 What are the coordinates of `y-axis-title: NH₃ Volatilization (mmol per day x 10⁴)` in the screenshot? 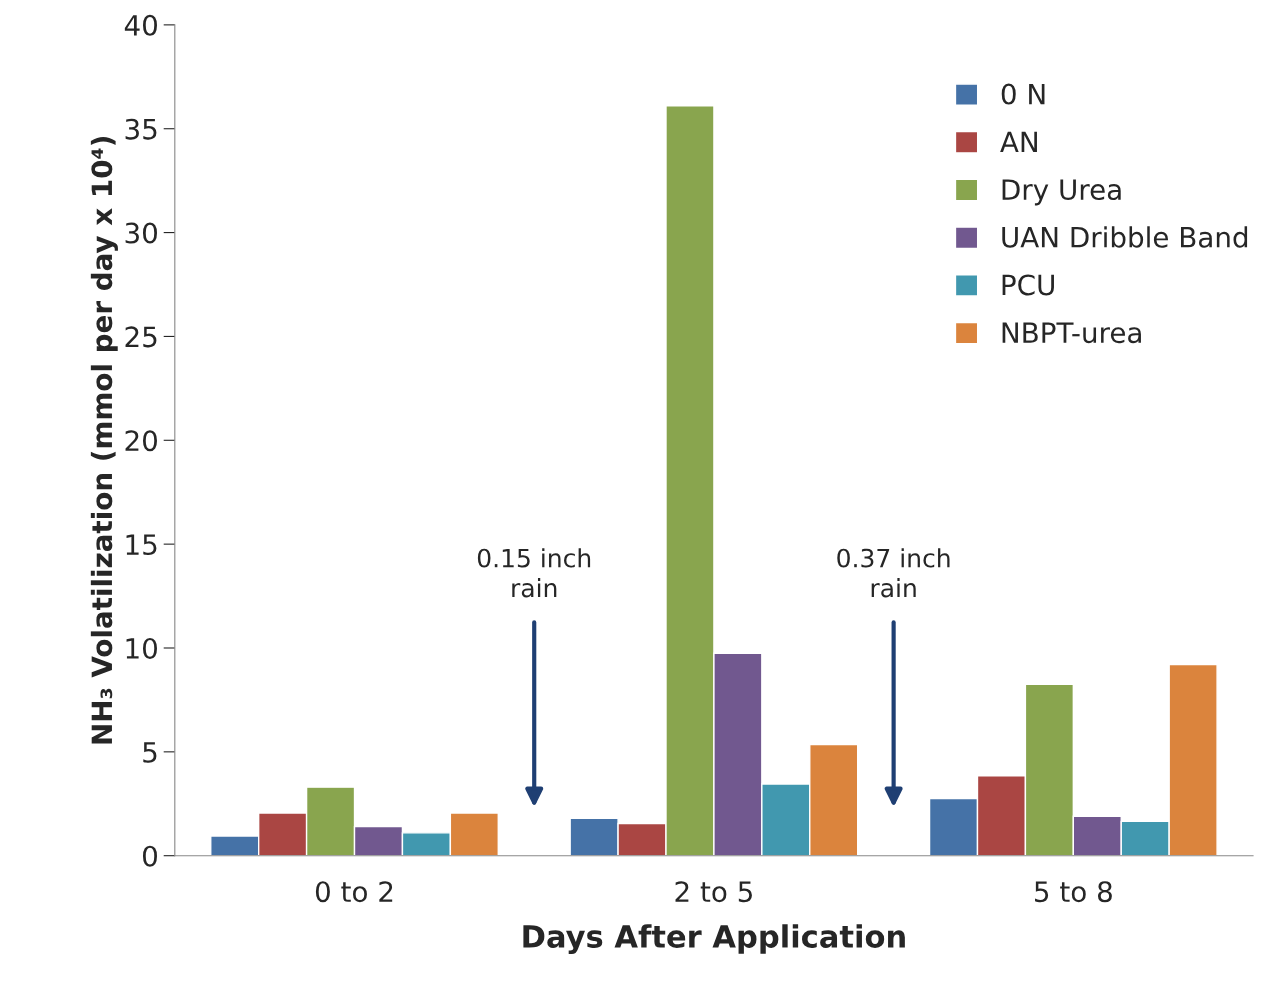 It's located at (104, 440).